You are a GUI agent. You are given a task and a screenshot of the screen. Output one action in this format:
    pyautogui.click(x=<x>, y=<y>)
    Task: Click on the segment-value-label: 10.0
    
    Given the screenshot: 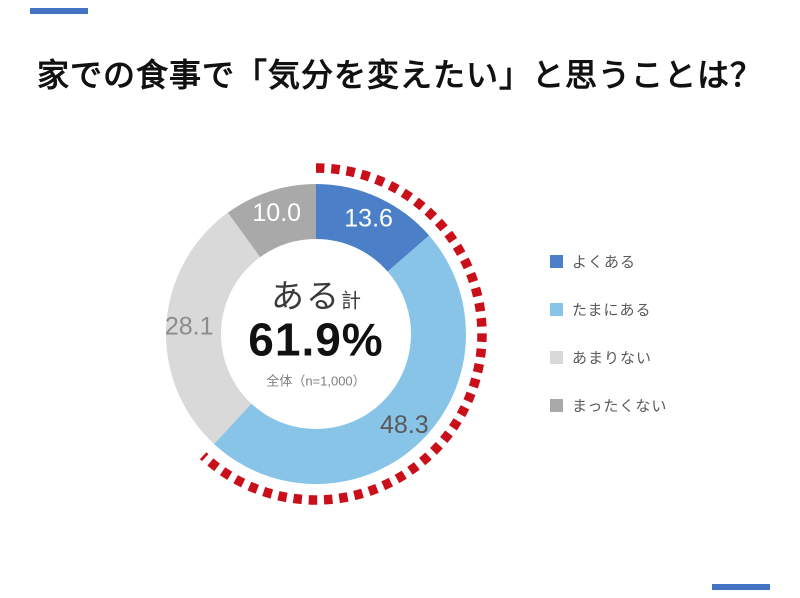 What is the action you would take?
    pyautogui.click(x=276, y=213)
    